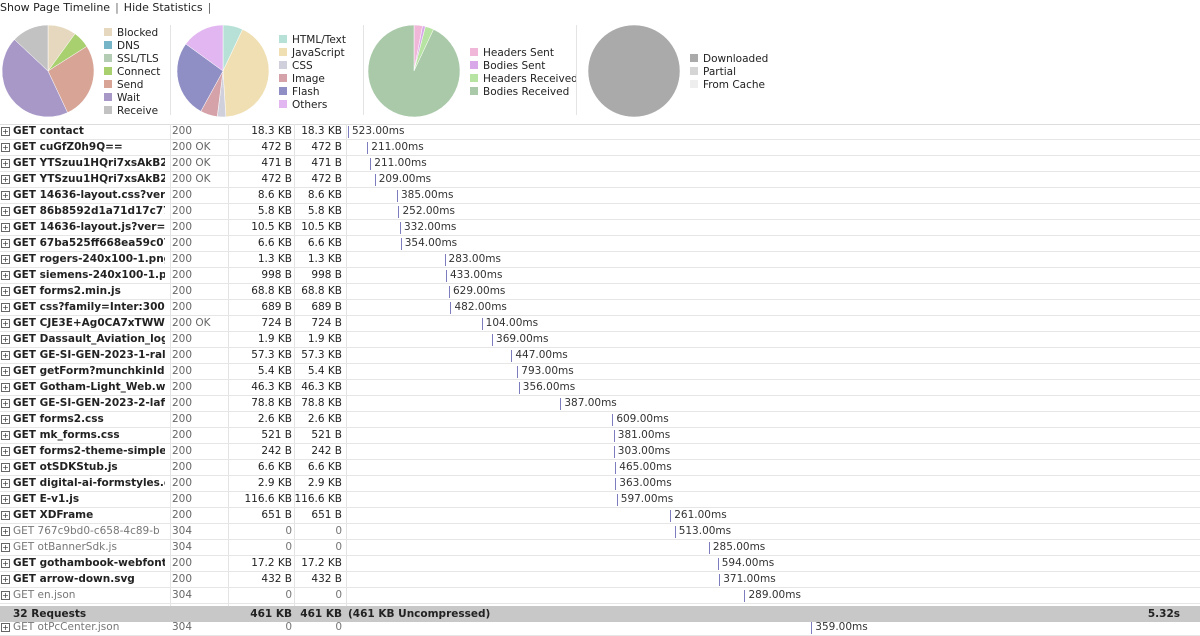  I want to click on request-url: GET cuGfZ0h9Q==, so click(68, 147).